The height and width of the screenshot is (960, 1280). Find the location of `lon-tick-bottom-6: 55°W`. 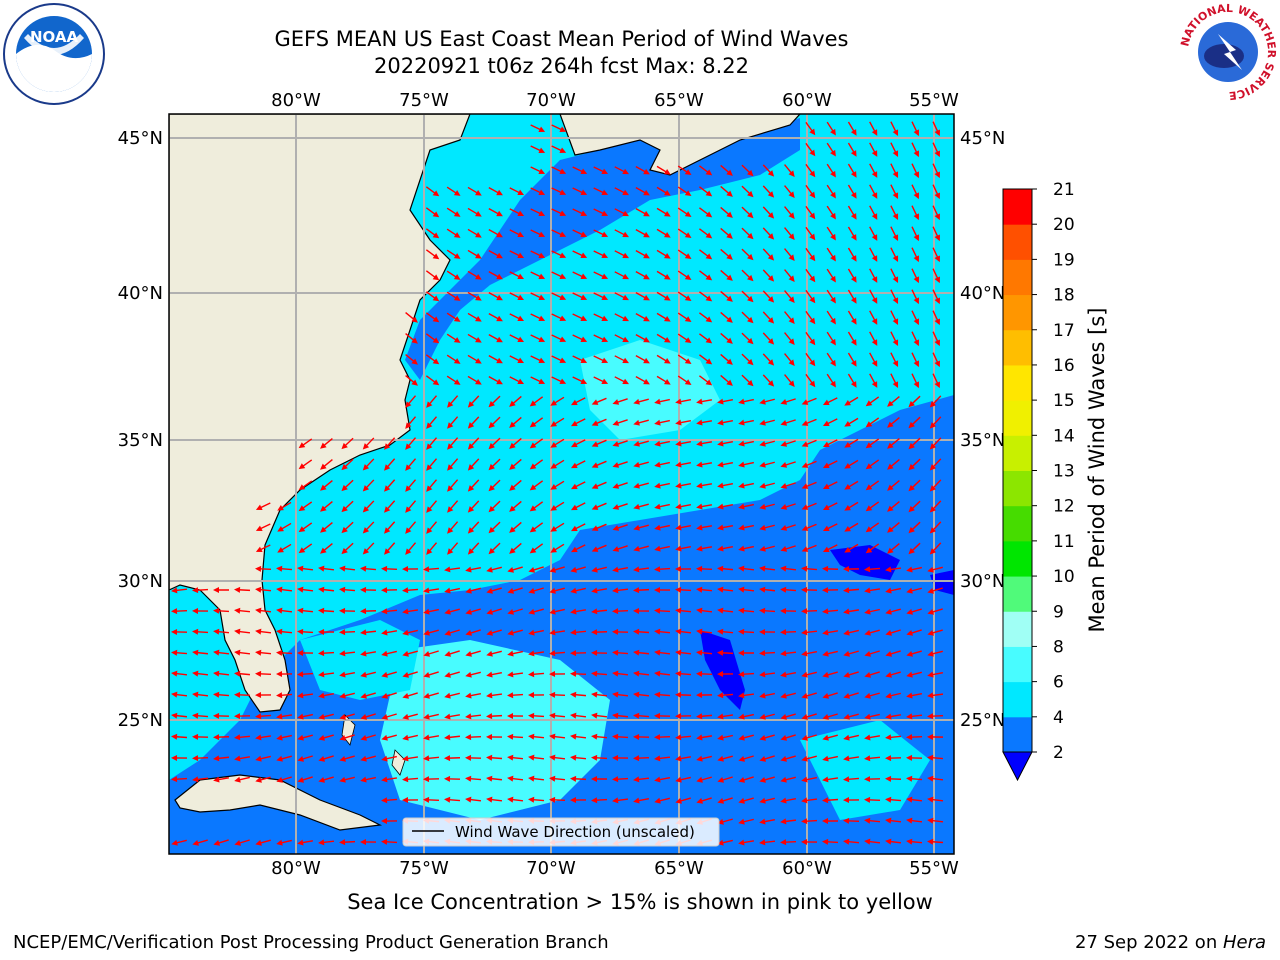

lon-tick-bottom-6: 55°W is located at coordinates (934, 868).